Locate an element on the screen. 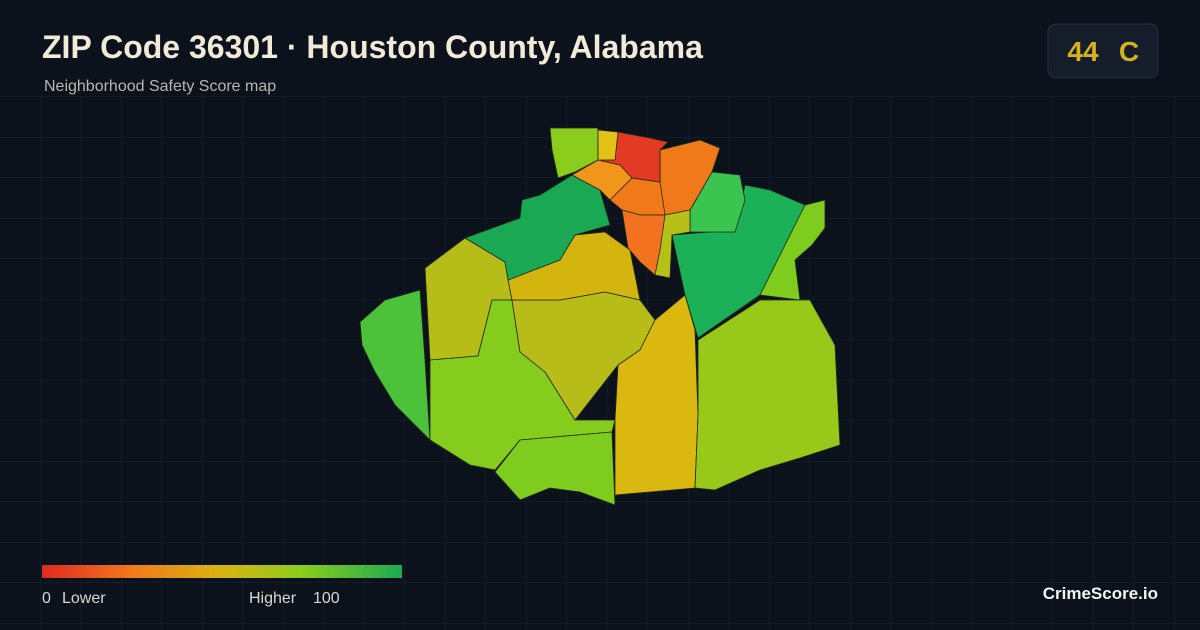 This screenshot has height=630, width=1200. legend-max-label: Higher is located at coordinates (273, 598).